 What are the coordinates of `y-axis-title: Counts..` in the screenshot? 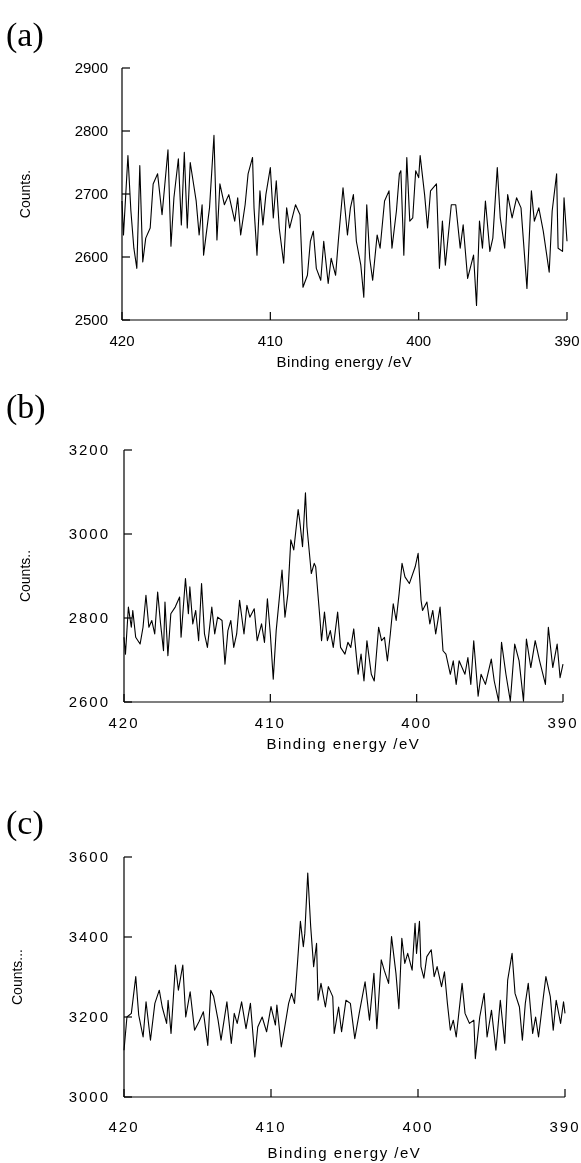 It's located at (25, 576).